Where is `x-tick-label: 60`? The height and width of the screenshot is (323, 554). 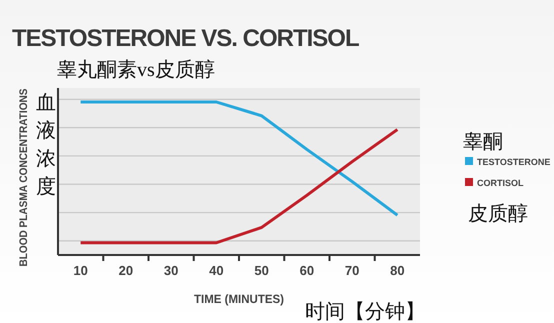
x-tick-label: 60 is located at coordinates (307, 270).